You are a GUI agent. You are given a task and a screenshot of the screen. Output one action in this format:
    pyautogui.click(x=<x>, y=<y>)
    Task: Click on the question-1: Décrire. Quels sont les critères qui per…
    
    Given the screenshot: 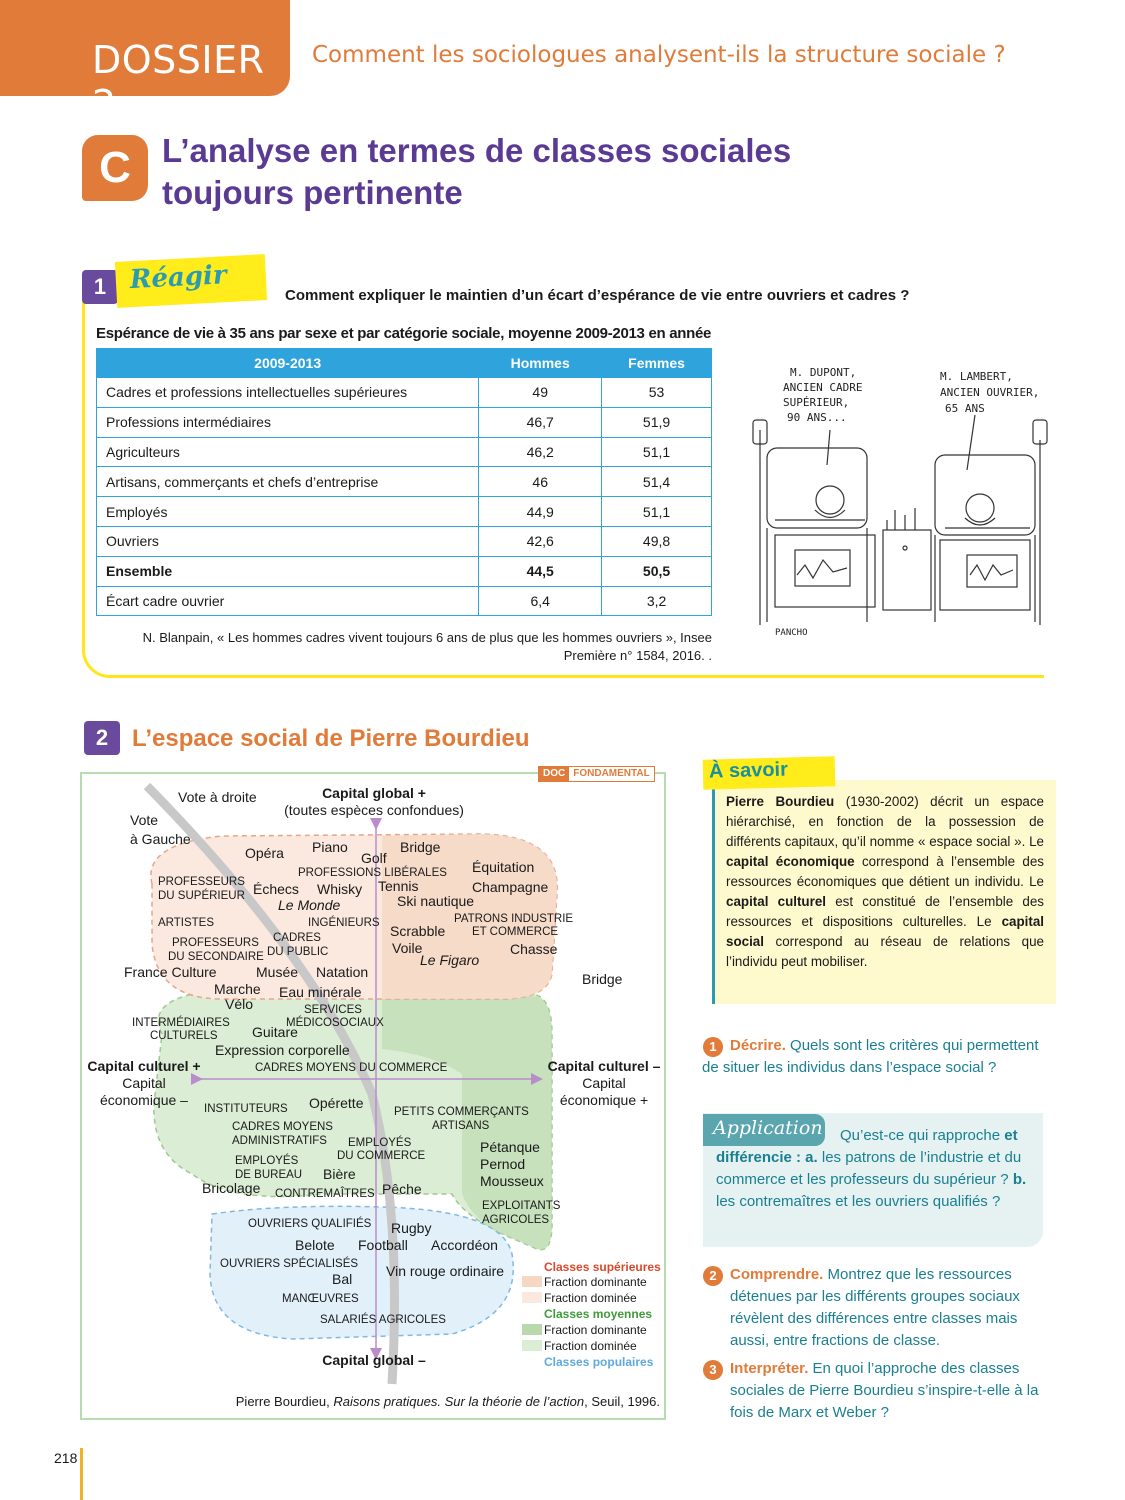 What is the action you would take?
    pyautogui.click(x=872, y=1057)
    